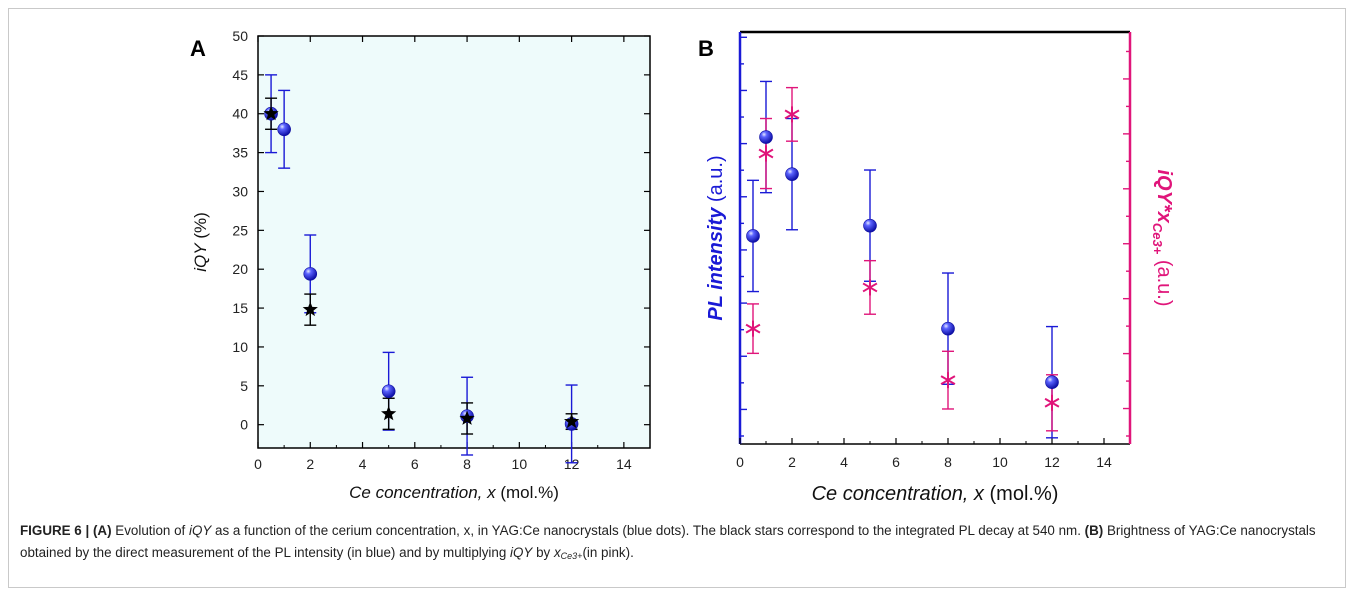 The width and height of the screenshot is (1354, 596). I want to click on caption-label: FIGURE 6 |, so click(56, 530).